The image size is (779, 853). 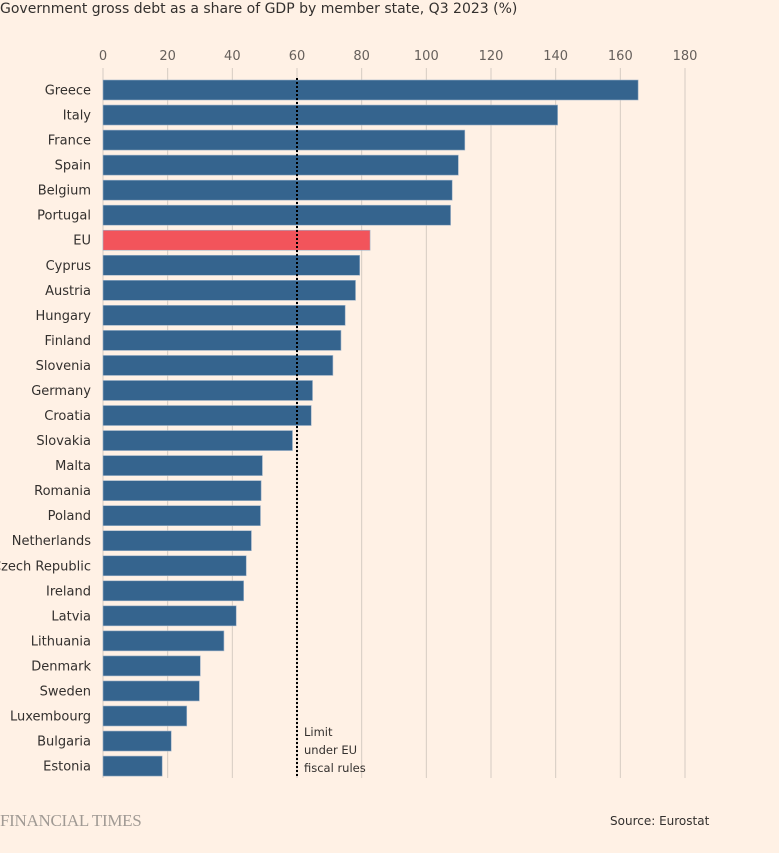 What do you see at coordinates (218, 365) in the screenshot?
I see `bar-slovenia` at bounding box center [218, 365].